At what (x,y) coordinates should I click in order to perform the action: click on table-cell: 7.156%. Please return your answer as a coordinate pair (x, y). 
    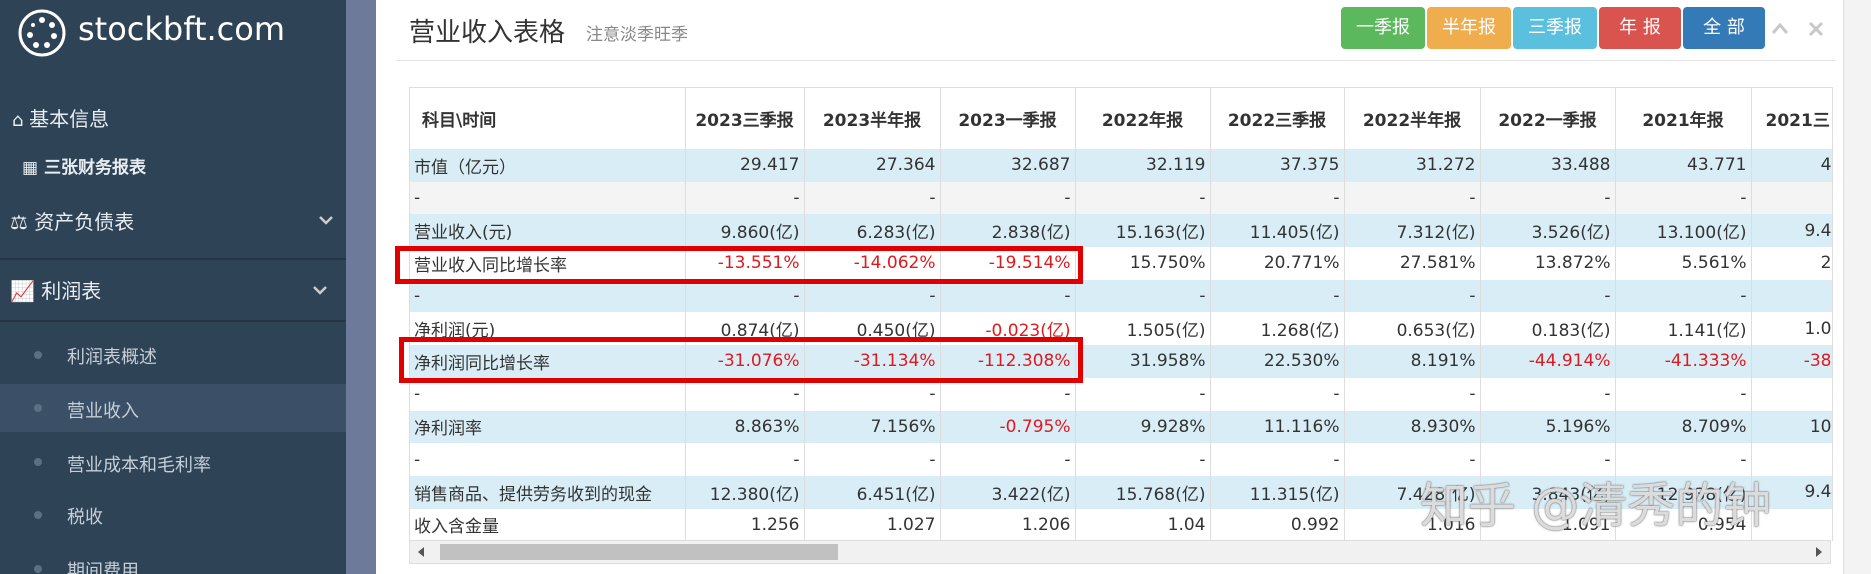
    Looking at the image, I should click on (872, 427).